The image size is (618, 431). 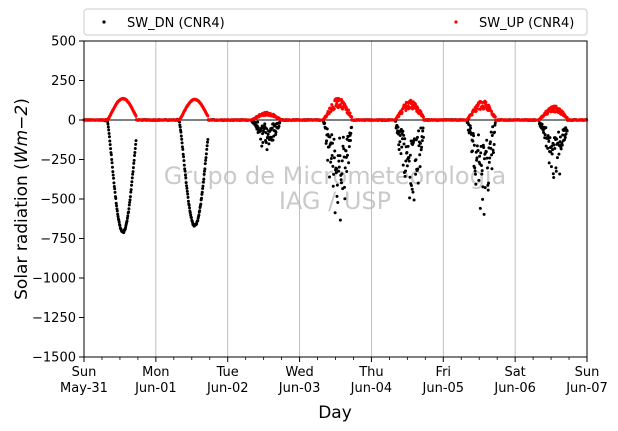 What do you see at coordinates (335, 188) in the screenshot?
I see `watermark: Grupo de Micrometeorologia IAG / USP` at bounding box center [335, 188].